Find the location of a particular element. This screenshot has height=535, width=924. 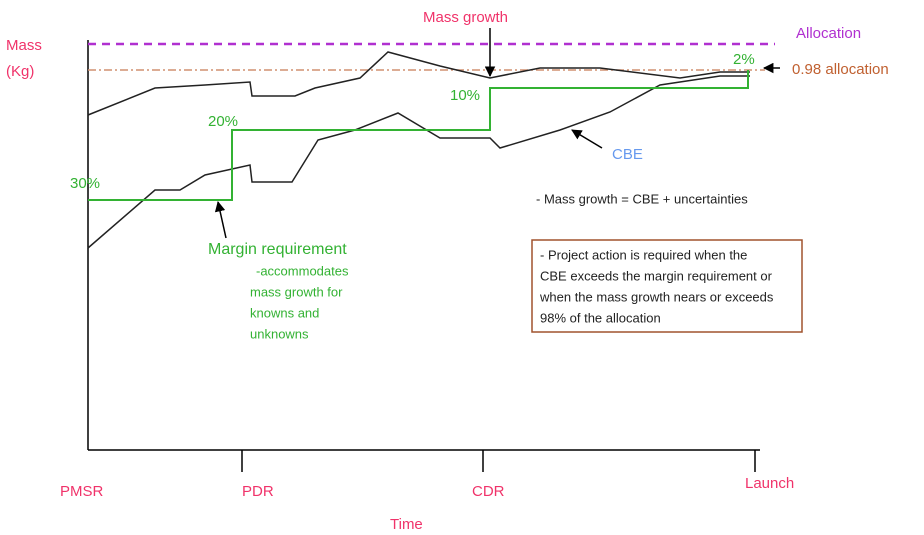

milestone: PDR is located at coordinates (258, 491).